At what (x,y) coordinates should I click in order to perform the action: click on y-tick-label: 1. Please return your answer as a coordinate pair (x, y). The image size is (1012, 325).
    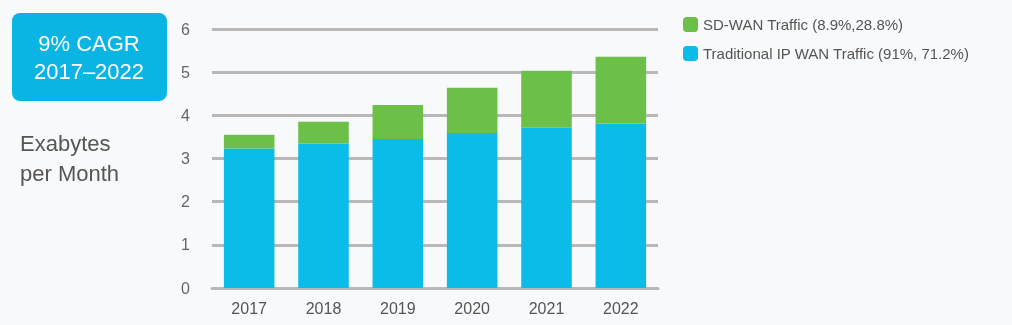
    Looking at the image, I should click on (186, 245).